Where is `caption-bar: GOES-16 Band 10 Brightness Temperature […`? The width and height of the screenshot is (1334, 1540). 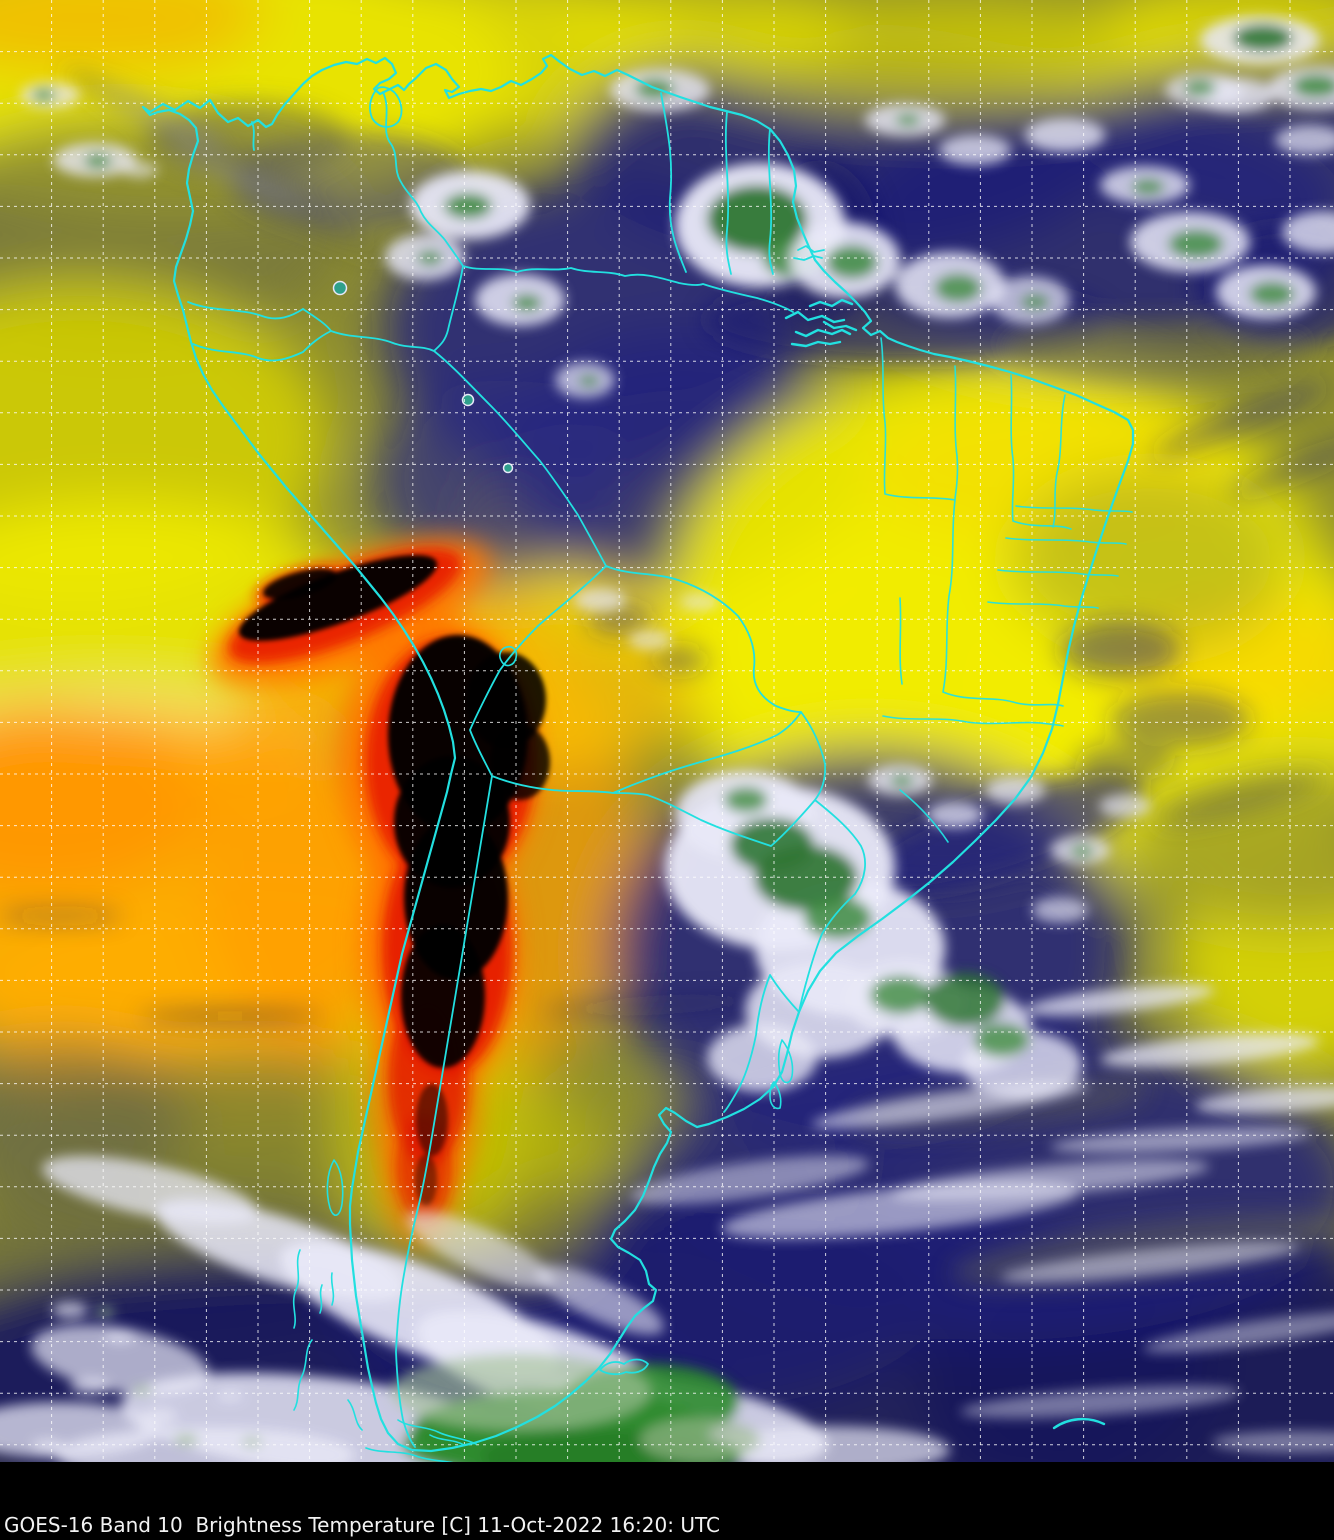 caption-bar: GOES-16 Band 10 Brightness Temperature [… is located at coordinates (667, 1501).